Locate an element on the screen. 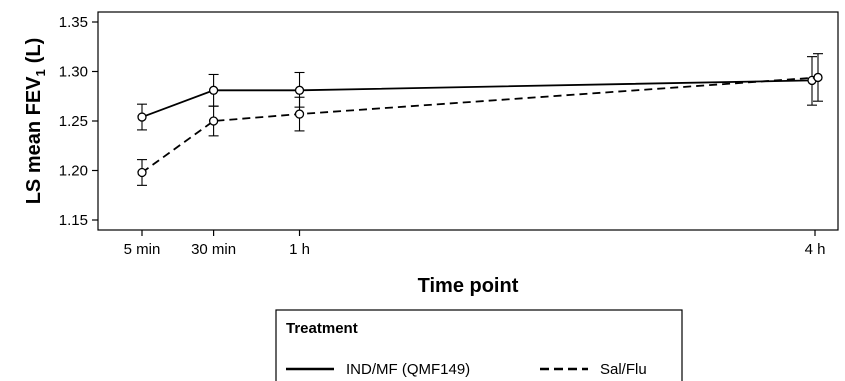 The image size is (845, 381). y-tick-label: 1.15 is located at coordinates (73, 220).